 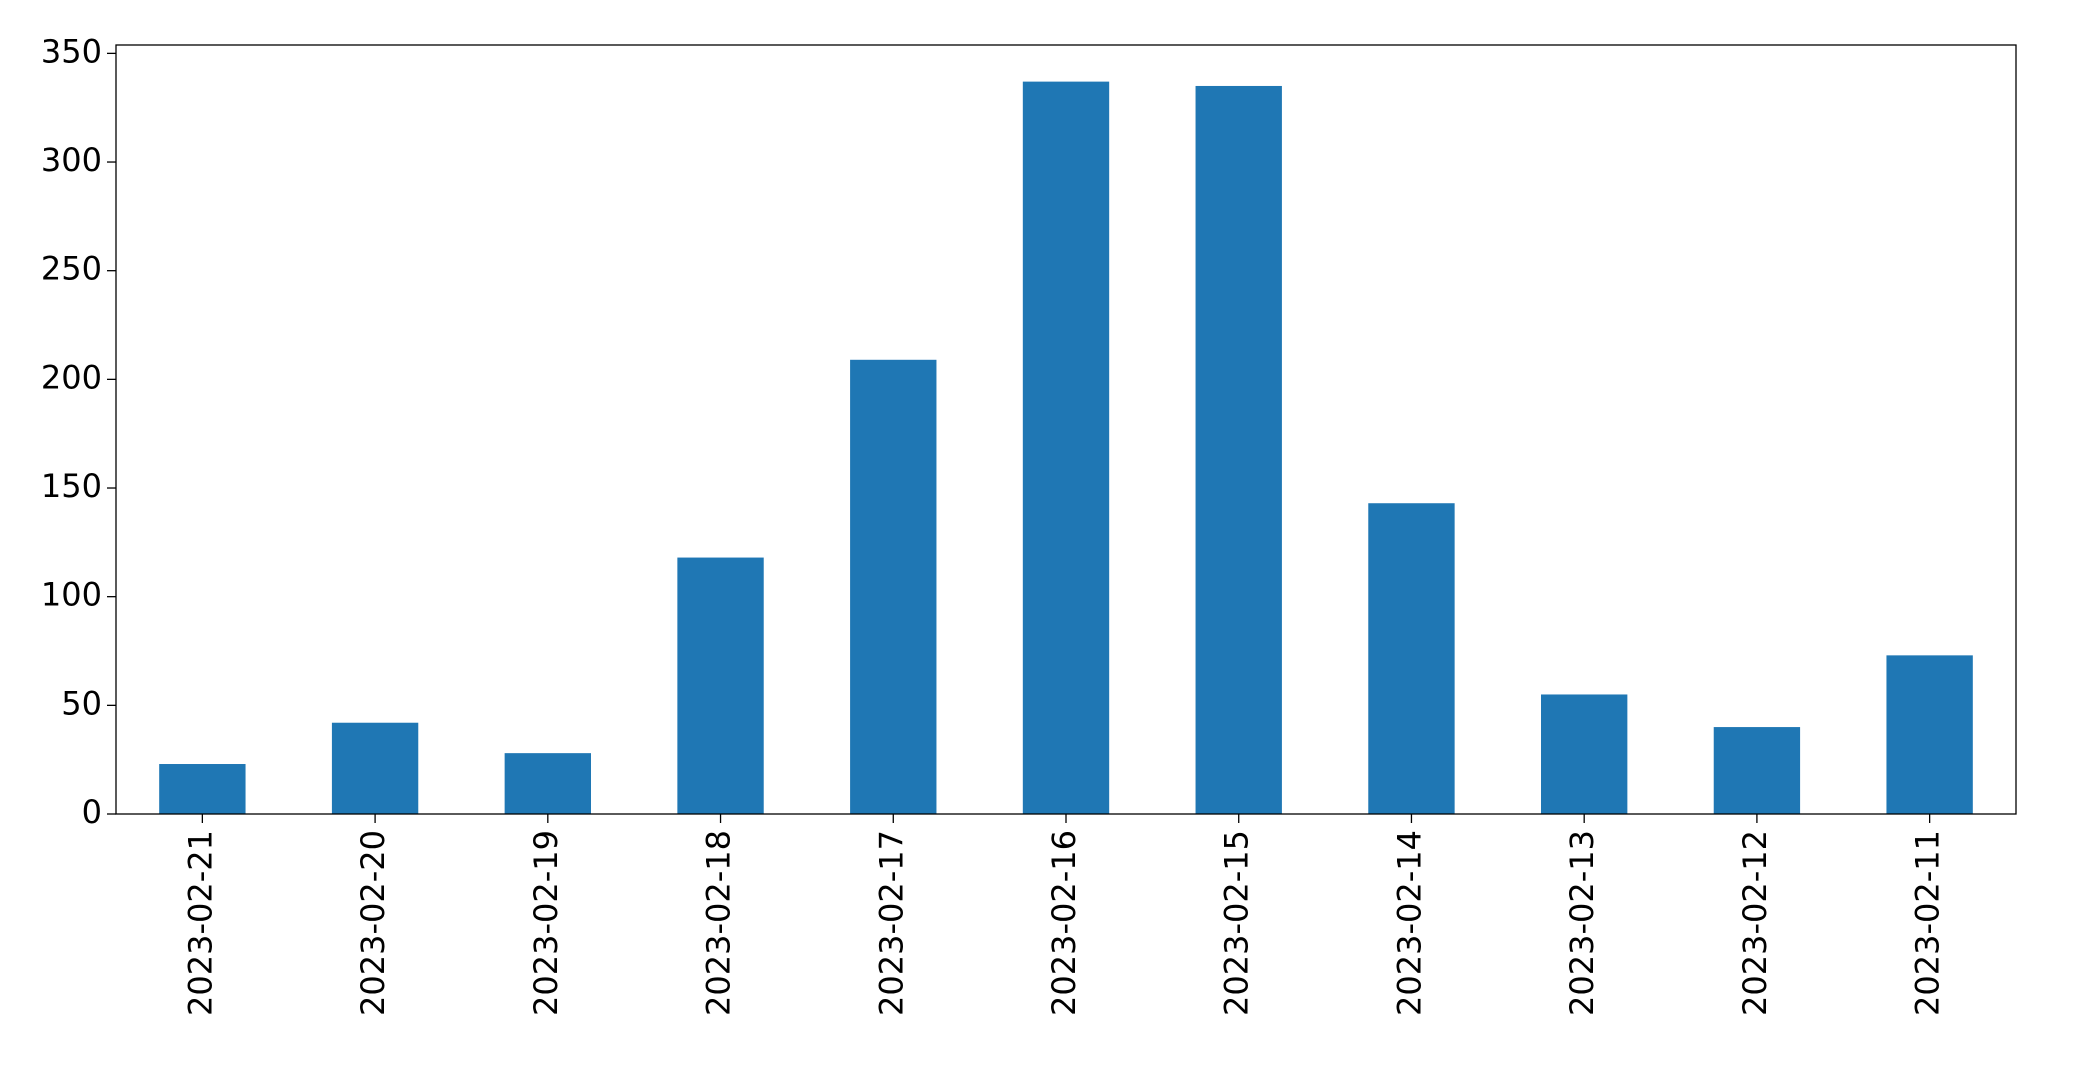 What do you see at coordinates (71, 486) in the screenshot?
I see `y-tick-label: 150` at bounding box center [71, 486].